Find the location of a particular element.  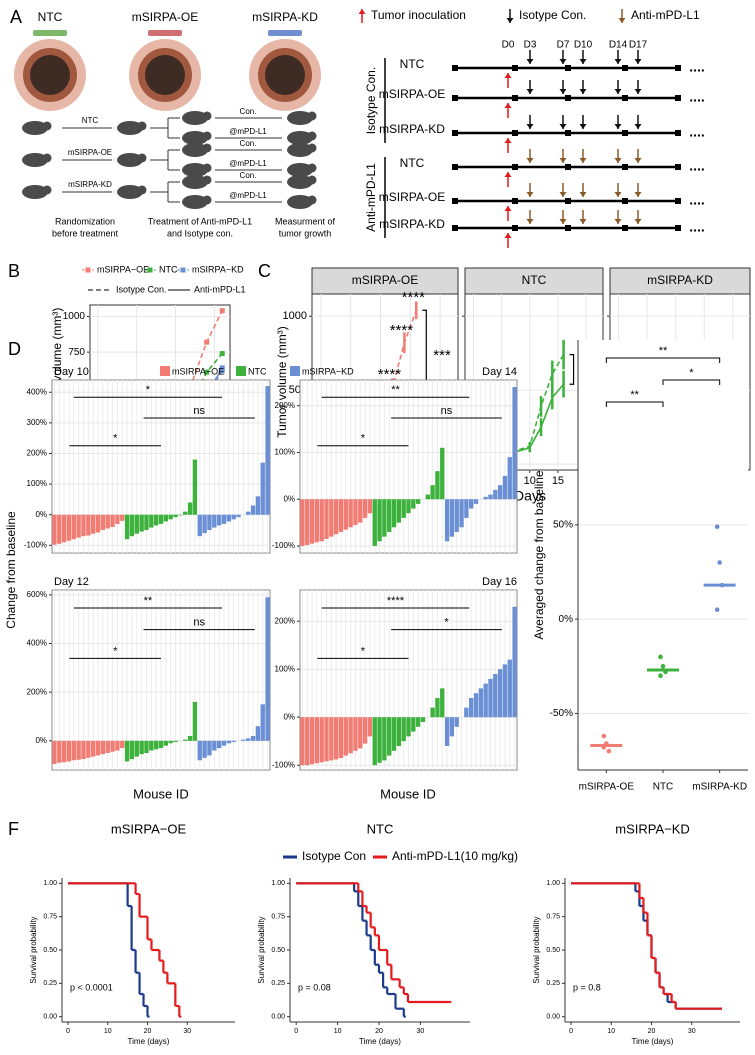

p-value: p = 0.08 is located at coordinates (314, 987).